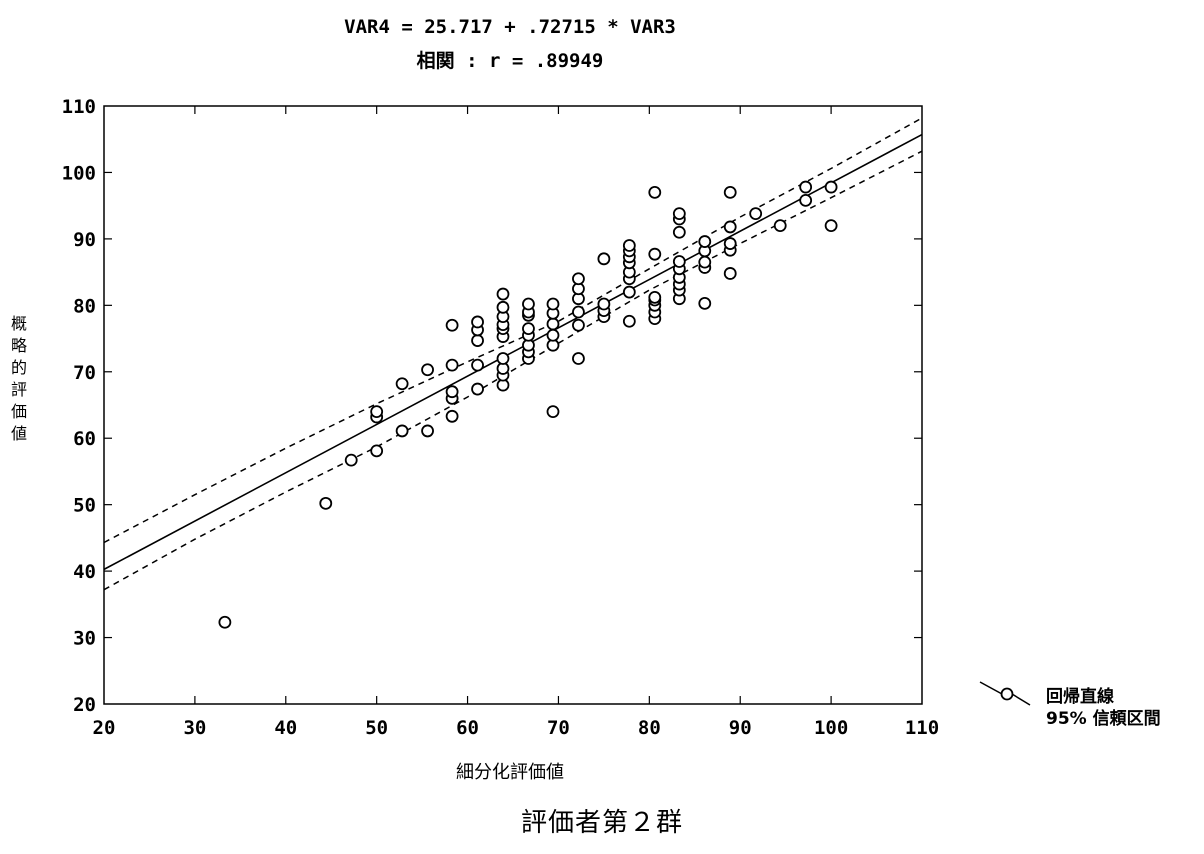  I want to click on x-tick-label: 90, so click(740, 728).